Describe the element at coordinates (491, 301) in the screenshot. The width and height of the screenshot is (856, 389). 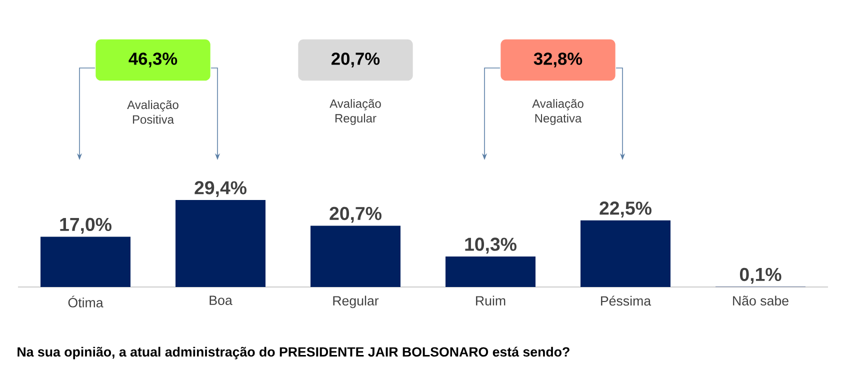
I see `x-tick-label: Ruim` at that location.